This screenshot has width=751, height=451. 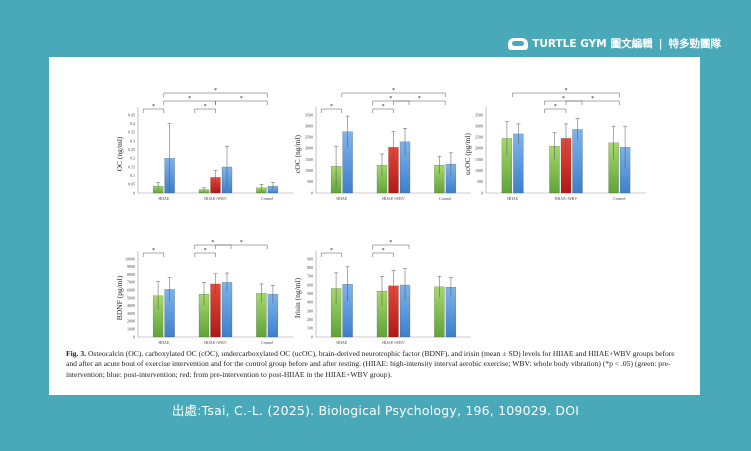 What do you see at coordinates (310, 276) in the screenshot?
I see `y-tick-label: 700` at bounding box center [310, 276].